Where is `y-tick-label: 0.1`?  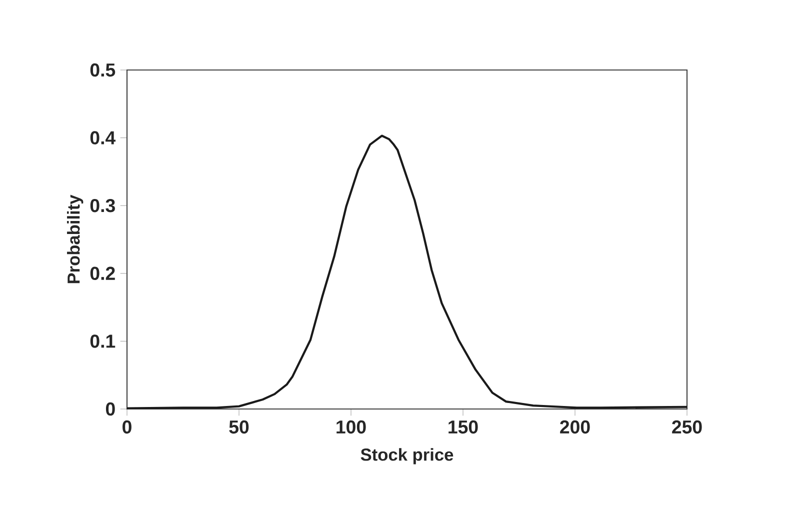 y-tick-label: 0.1 is located at coordinates (103, 341).